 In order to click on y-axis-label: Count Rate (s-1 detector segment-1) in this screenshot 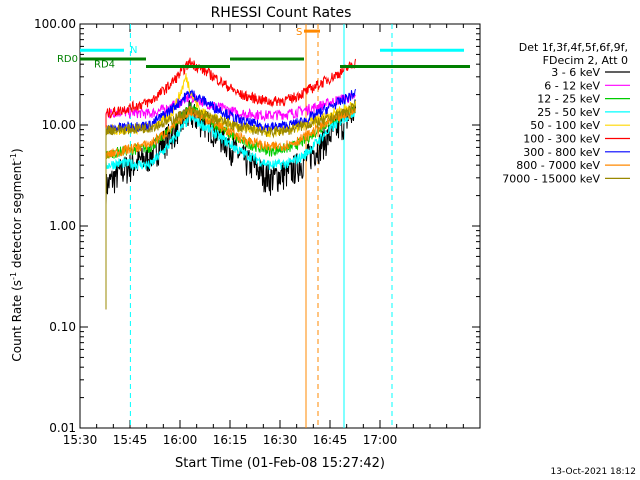, I will do `click(16, 254)`.